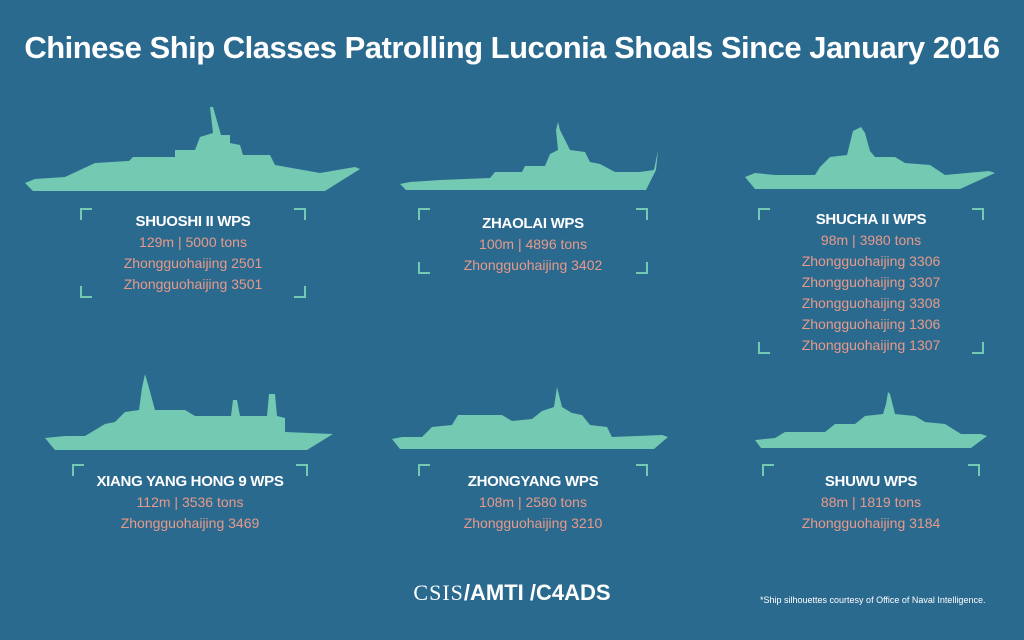 Image resolution: width=1024 pixels, height=640 pixels. Describe the element at coordinates (537, 592) in the screenshot. I see `partner-logos: /AMTI /C4ADS` at that location.